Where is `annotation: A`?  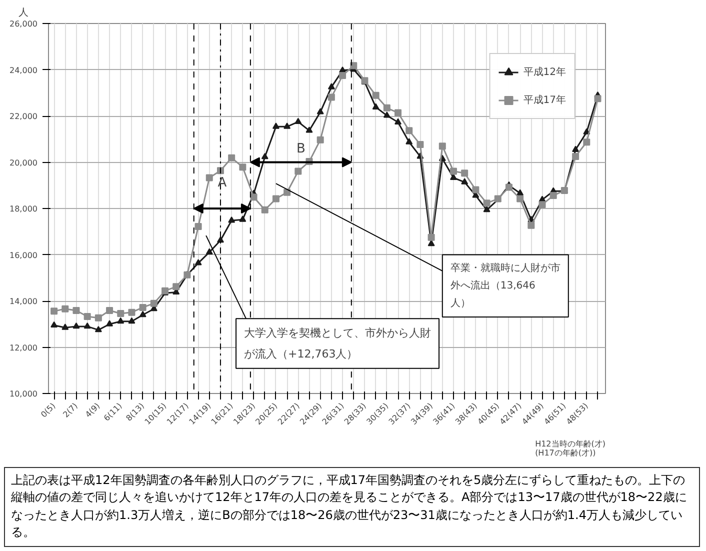 annotation: A is located at coordinates (222, 183).